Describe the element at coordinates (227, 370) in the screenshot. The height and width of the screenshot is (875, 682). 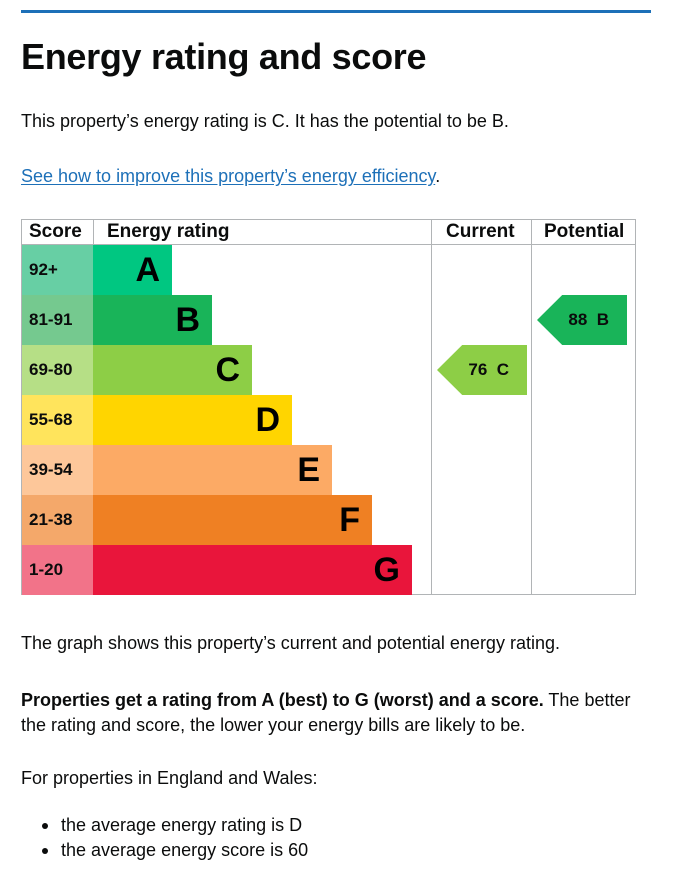
I see `band-letter: C` at that location.